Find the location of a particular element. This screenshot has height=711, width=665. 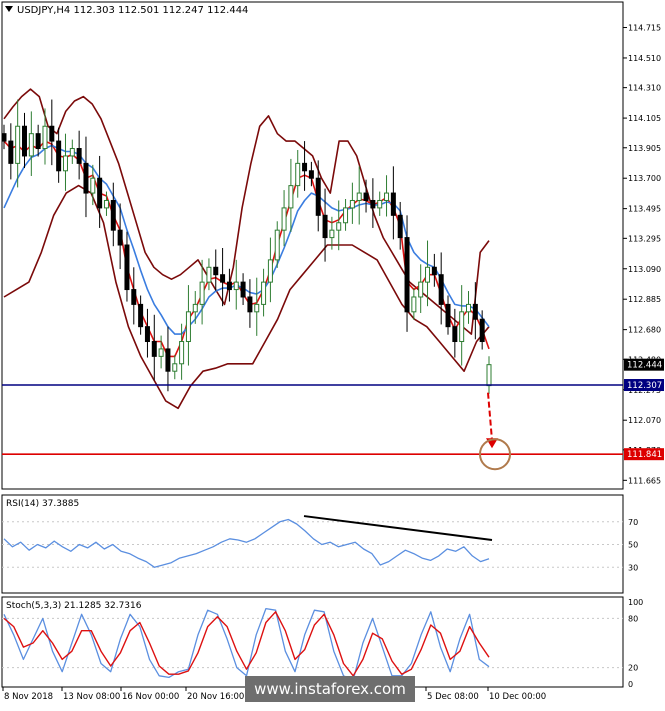

price-tick-label: 113.295 is located at coordinates (644, 238).